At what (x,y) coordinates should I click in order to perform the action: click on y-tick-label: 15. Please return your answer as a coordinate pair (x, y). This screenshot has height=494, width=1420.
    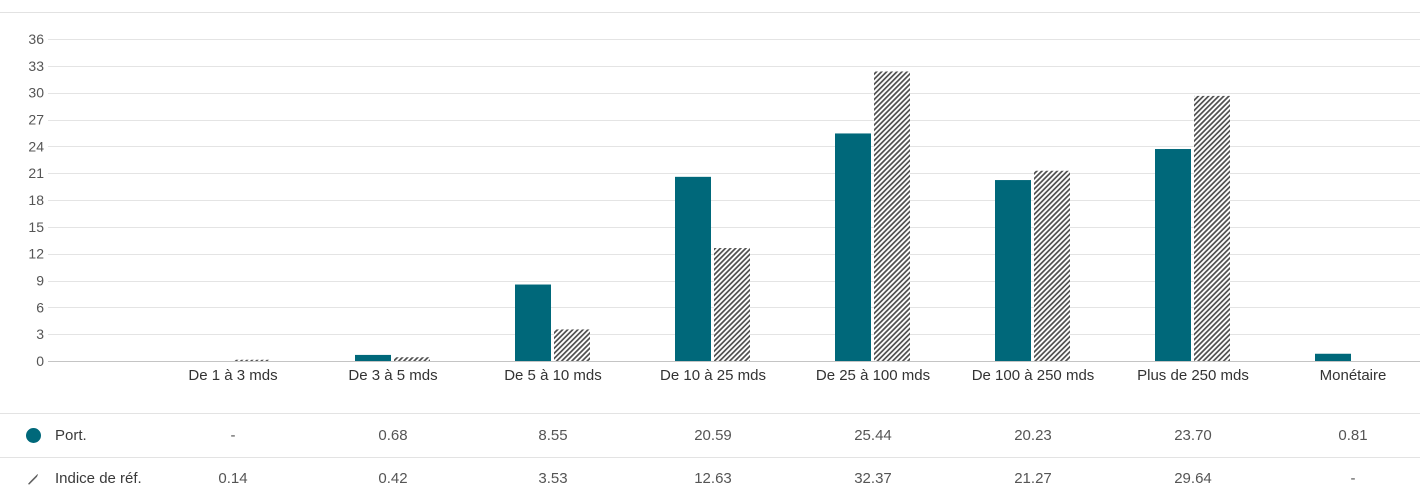
    Looking at the image, I should click on (36, 227).